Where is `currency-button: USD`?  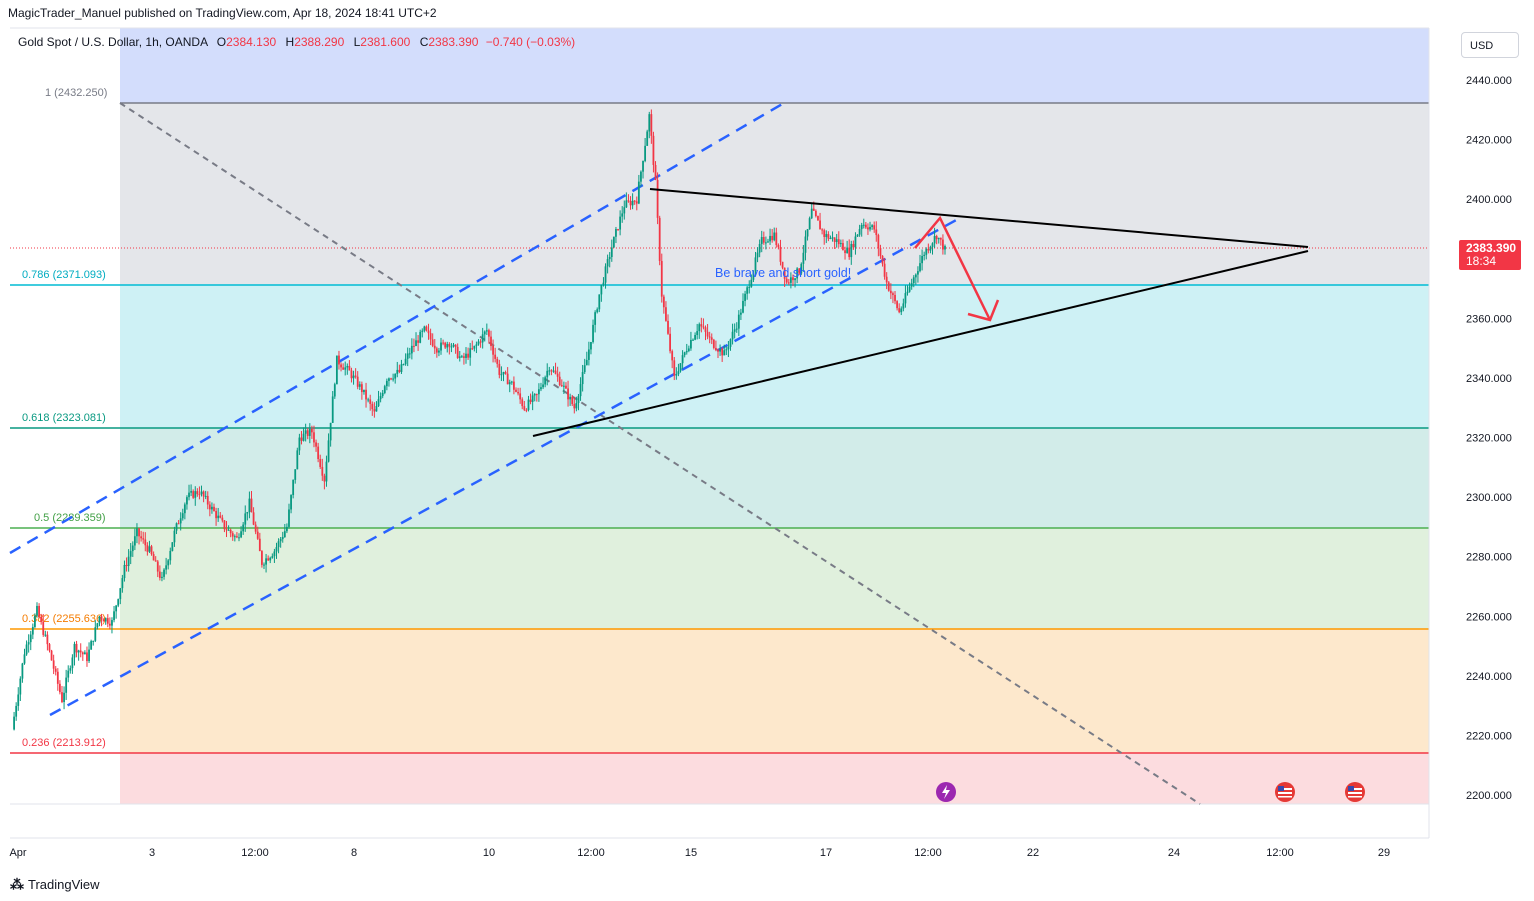
currency-button: USD is located at coordinates (1490, 45).